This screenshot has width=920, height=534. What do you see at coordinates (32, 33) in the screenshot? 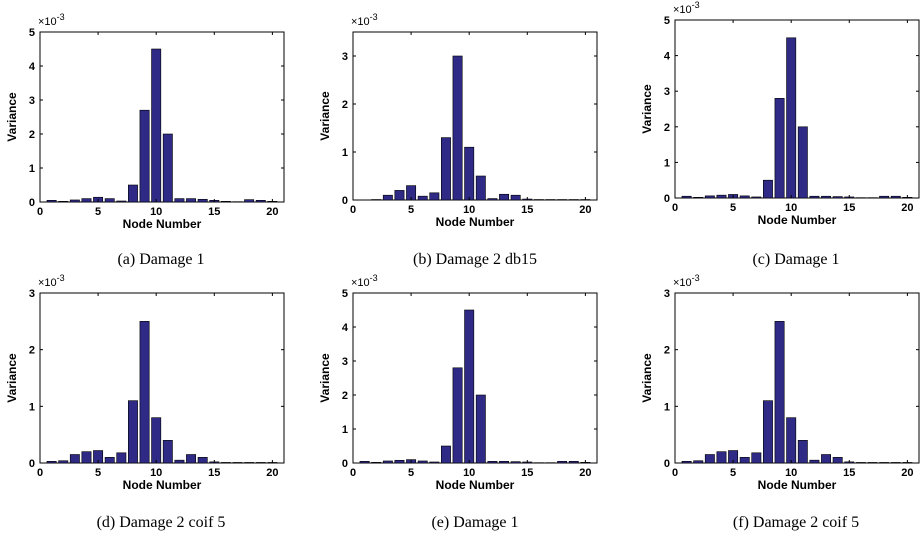
I see `y-tick-label: 5` at bounding box center [32, 33].